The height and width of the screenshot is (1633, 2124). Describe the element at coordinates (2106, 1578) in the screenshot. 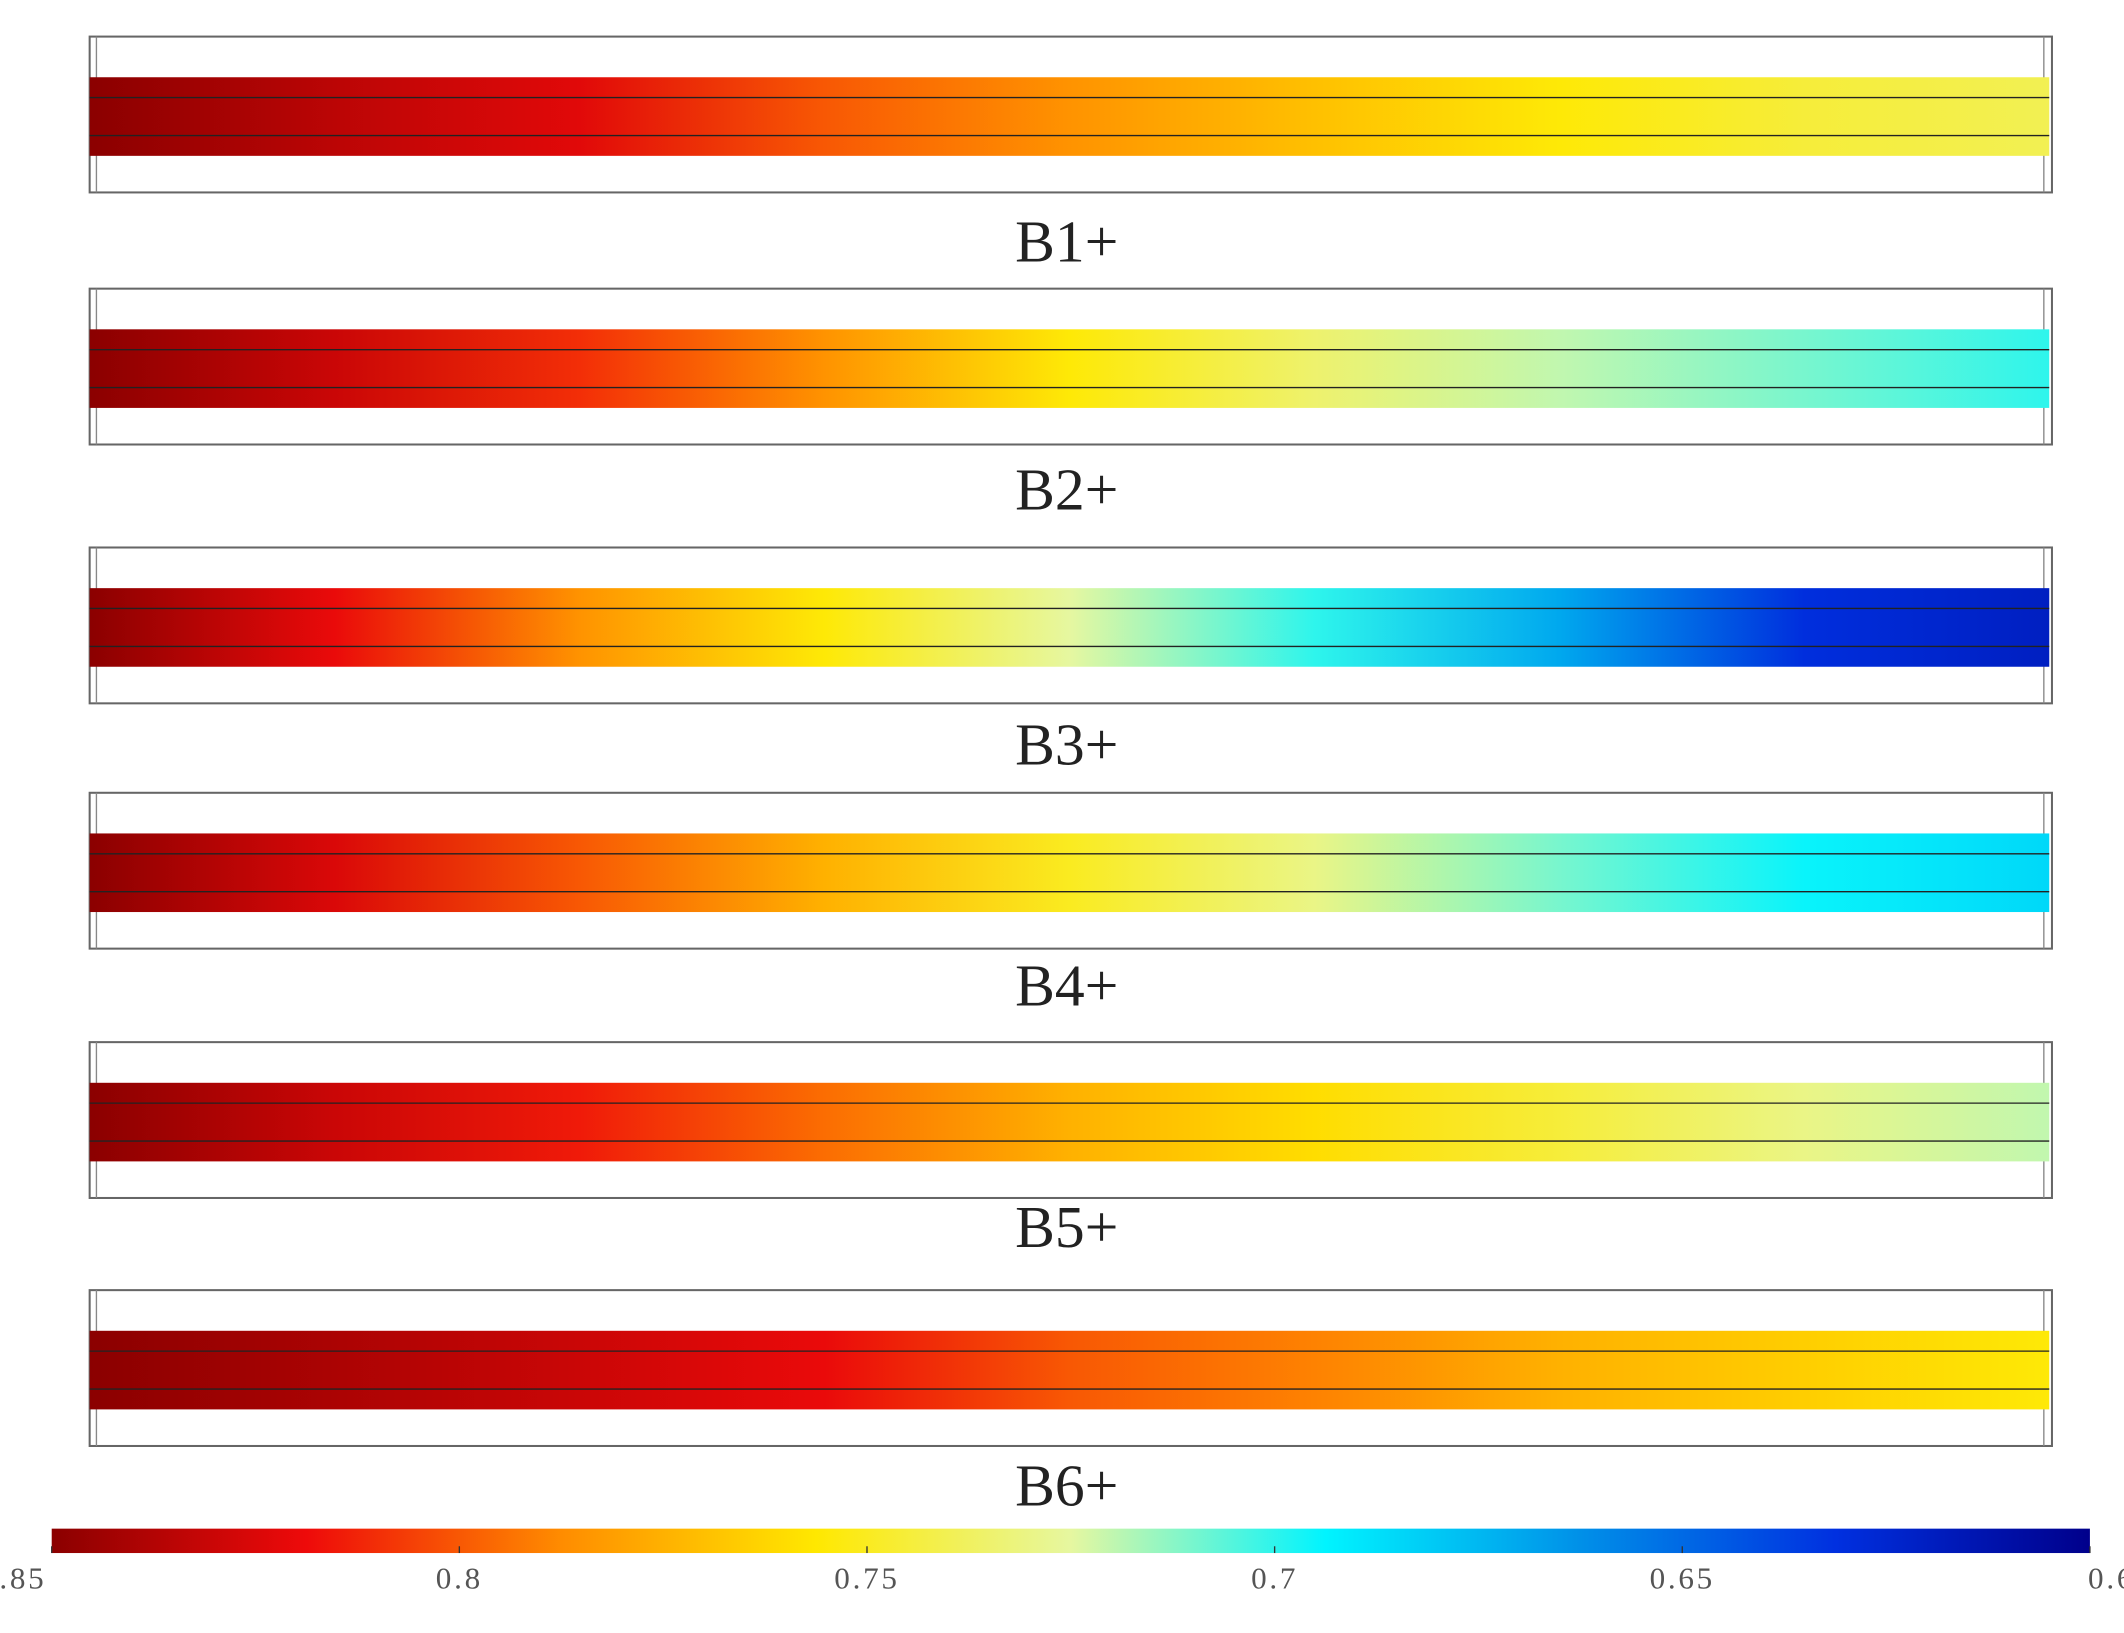

I see `colorbar-tick-label: 0.6` at that location.